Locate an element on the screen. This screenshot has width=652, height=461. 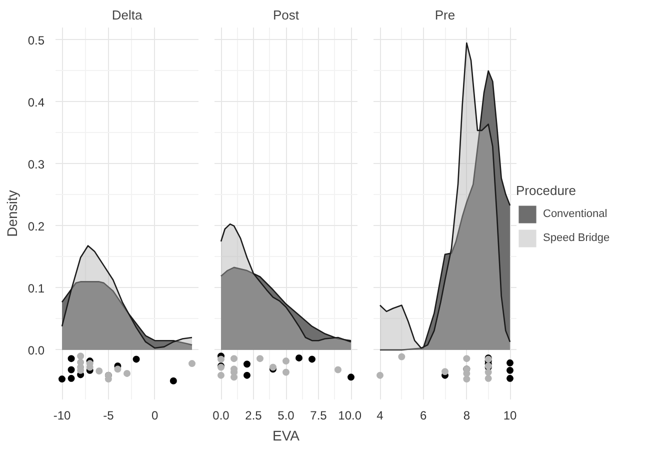
legend-label: Speed Bridge is located at coordinates (576, 238).